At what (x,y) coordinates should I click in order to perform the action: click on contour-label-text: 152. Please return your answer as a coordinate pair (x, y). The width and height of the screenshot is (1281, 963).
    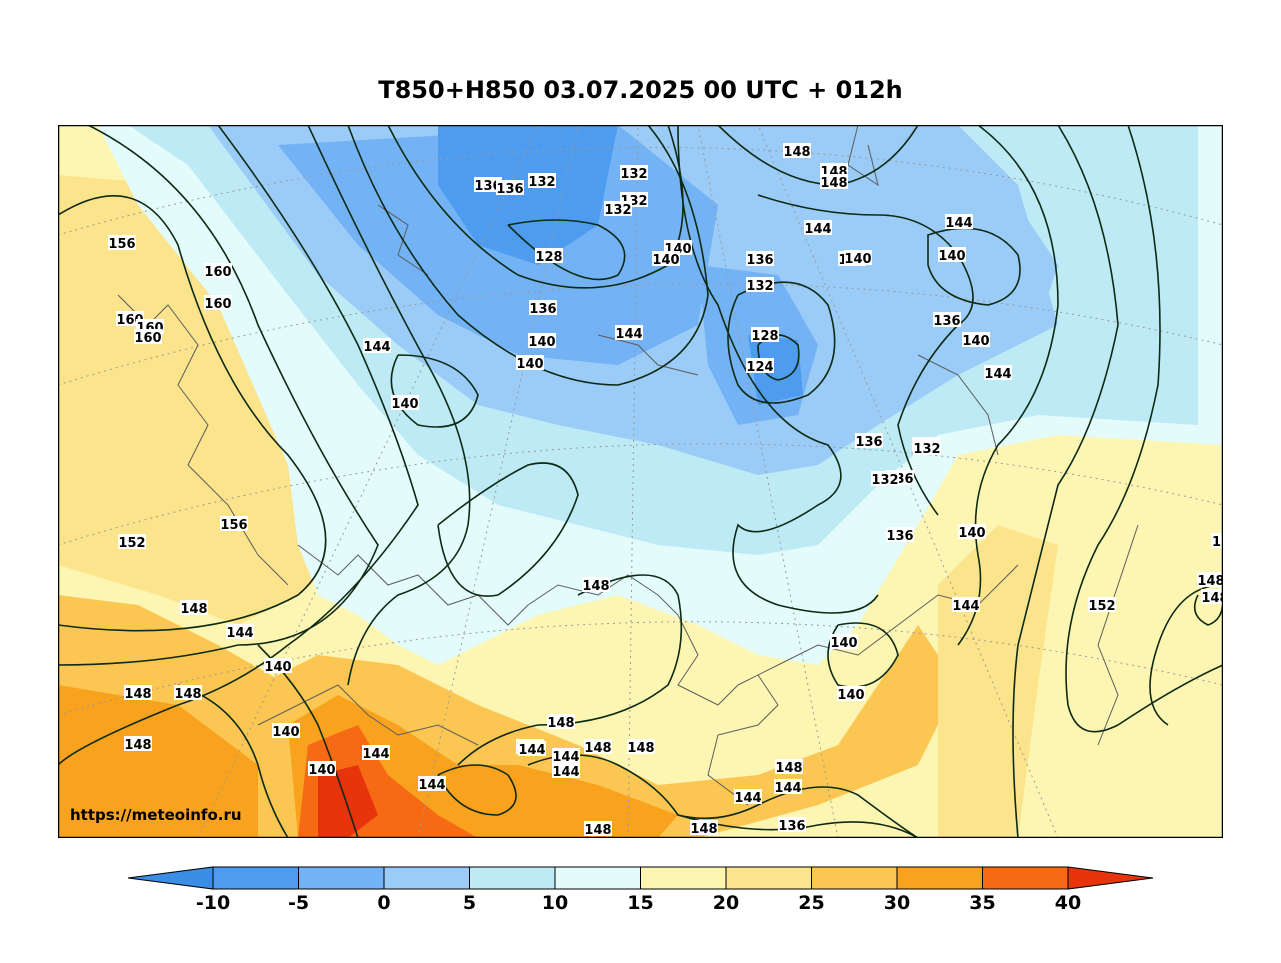
    Looking at the image, I should click on (131, 543).